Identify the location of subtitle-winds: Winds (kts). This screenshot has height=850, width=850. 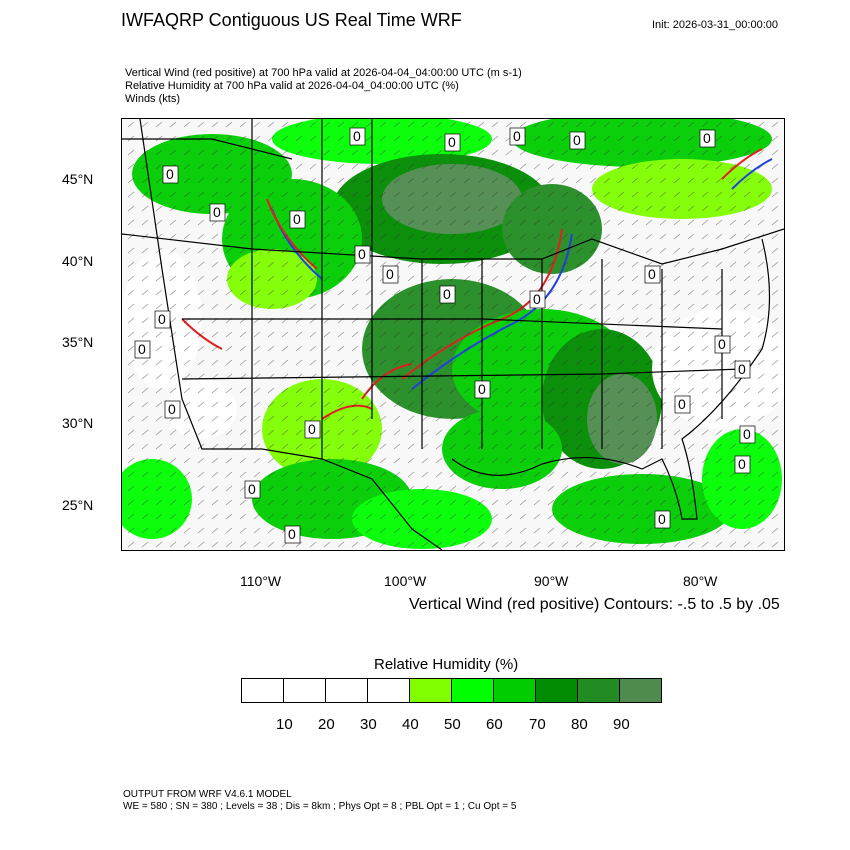
(152, 99).